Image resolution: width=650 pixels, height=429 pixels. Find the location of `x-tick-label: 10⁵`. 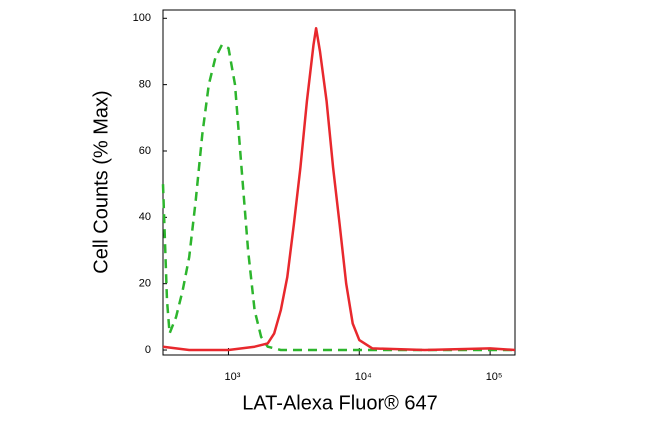

x-tick-label: 10⁵ is located at coordinates (494, 377).